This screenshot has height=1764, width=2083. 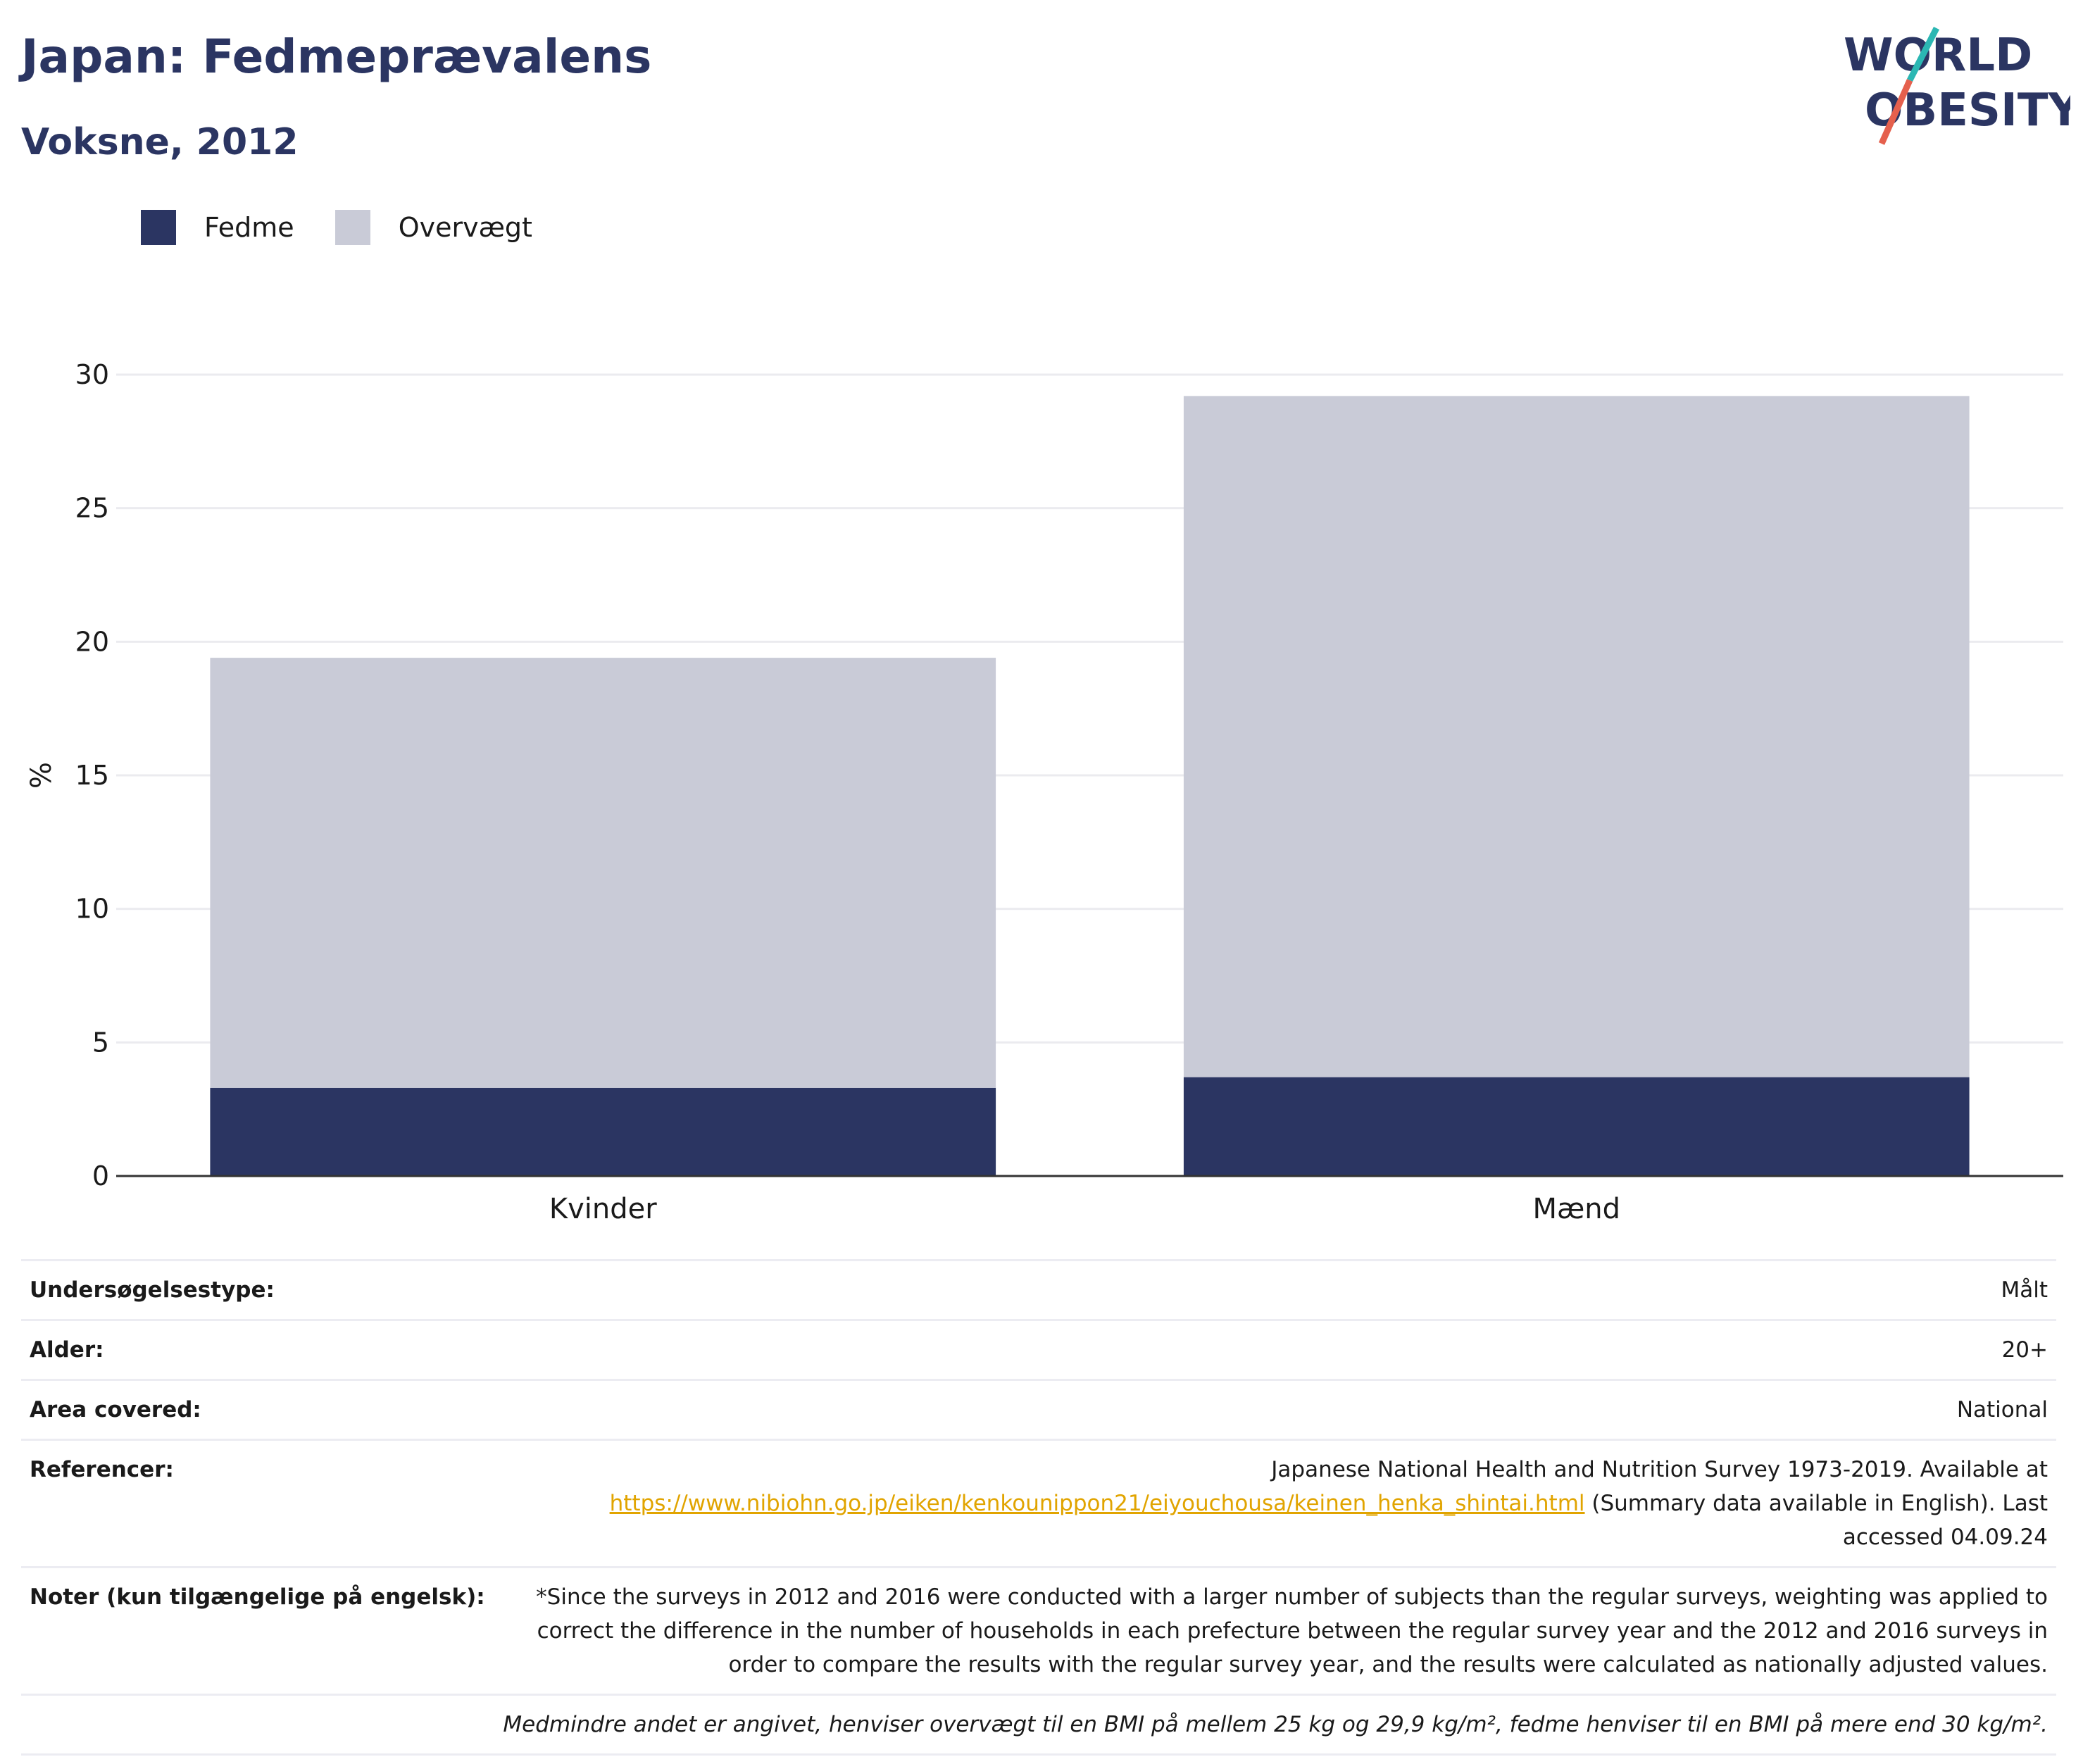 What do you see at coordinates (153, 1290) in the screenshot?
I see `info-label: Undersøgelsestype:` at bounding box center [153, 1290].